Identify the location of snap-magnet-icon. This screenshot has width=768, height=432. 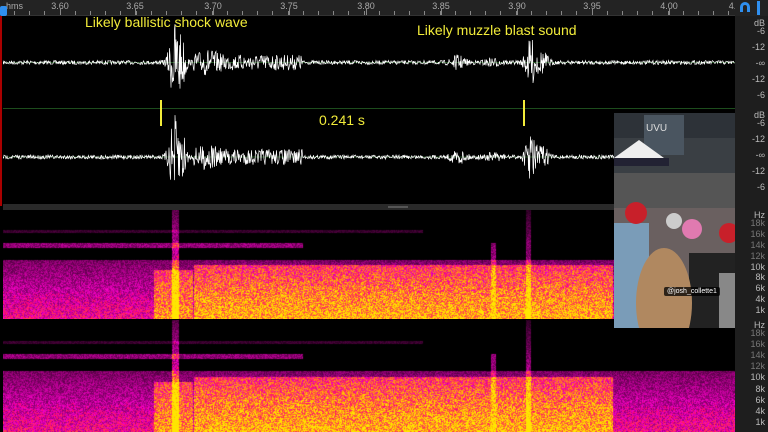
(745, 7).